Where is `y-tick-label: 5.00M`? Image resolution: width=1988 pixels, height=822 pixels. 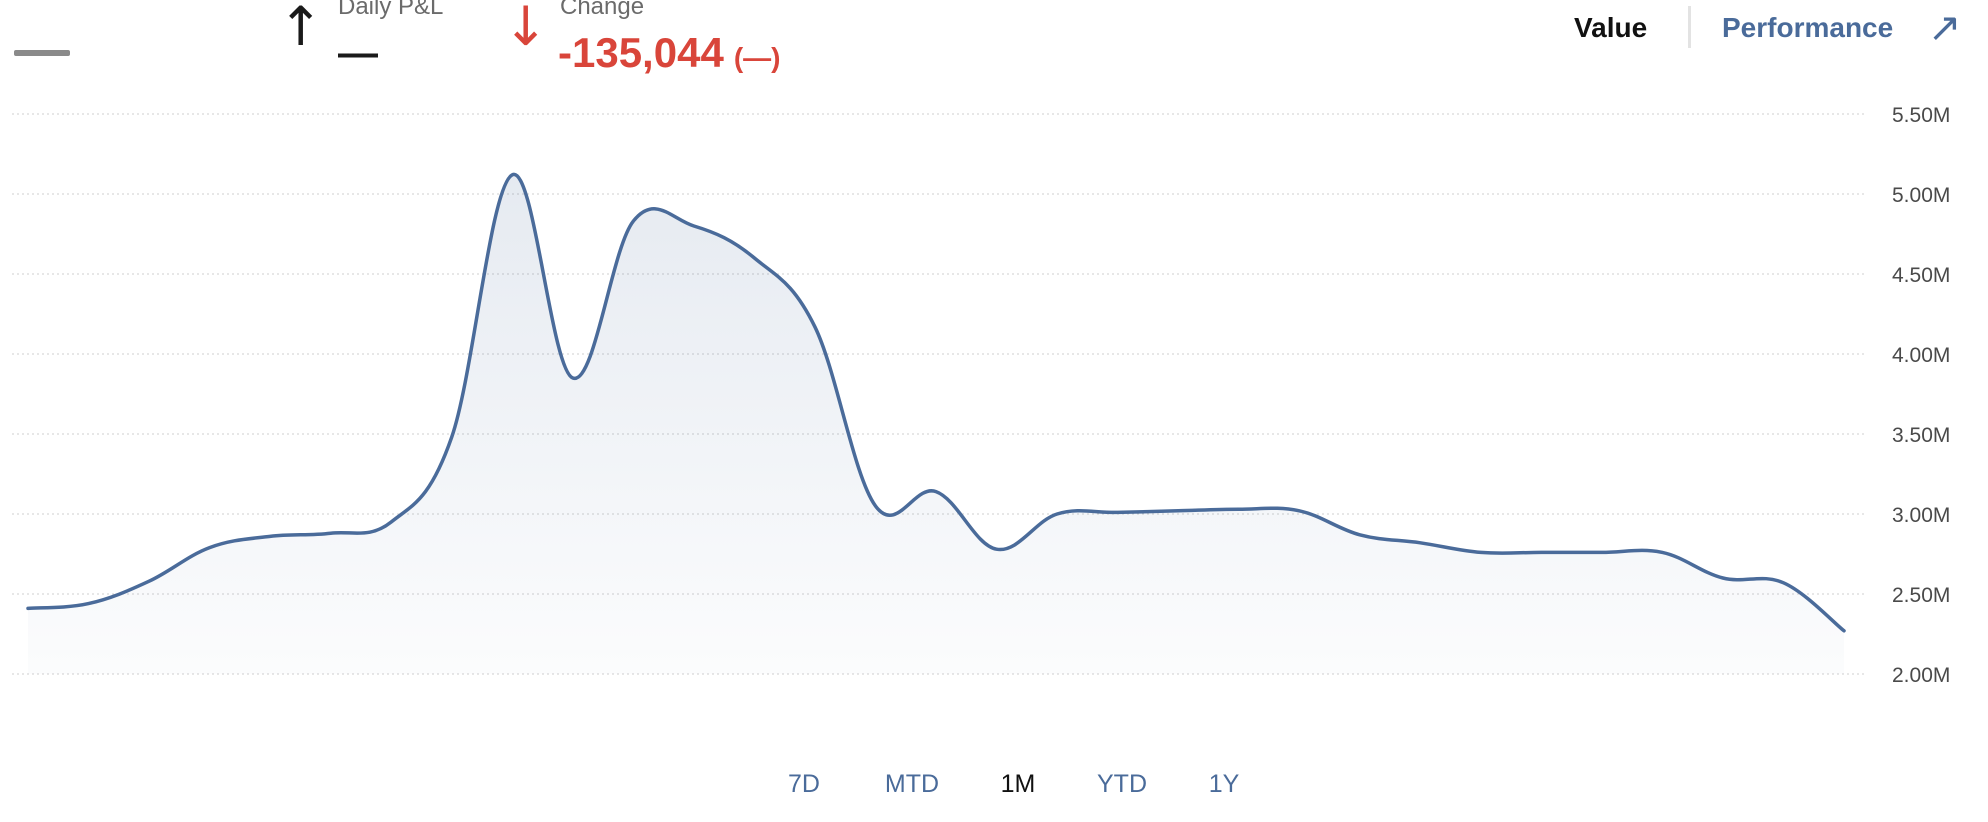 y-tick-label: 5.00M is located at coordinates (1921, 195).